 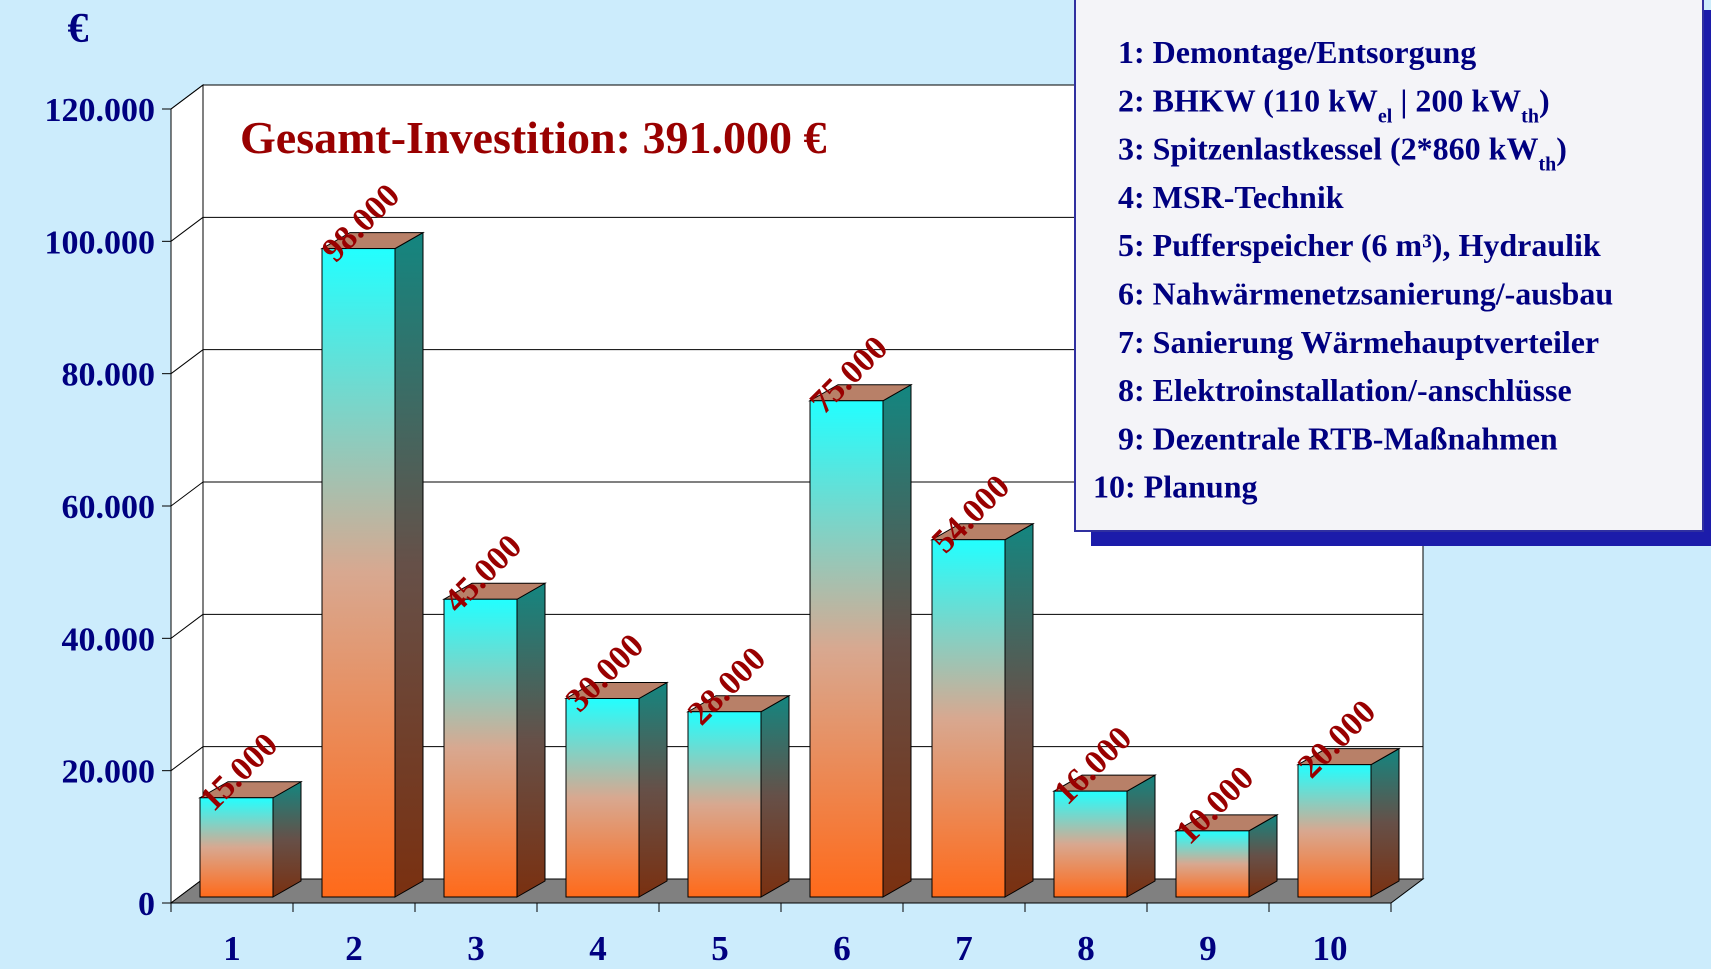 What do you see at coordinates (78, 29) in the screenshot?
I see `chart-title: €` at bounding box center [78, 29].